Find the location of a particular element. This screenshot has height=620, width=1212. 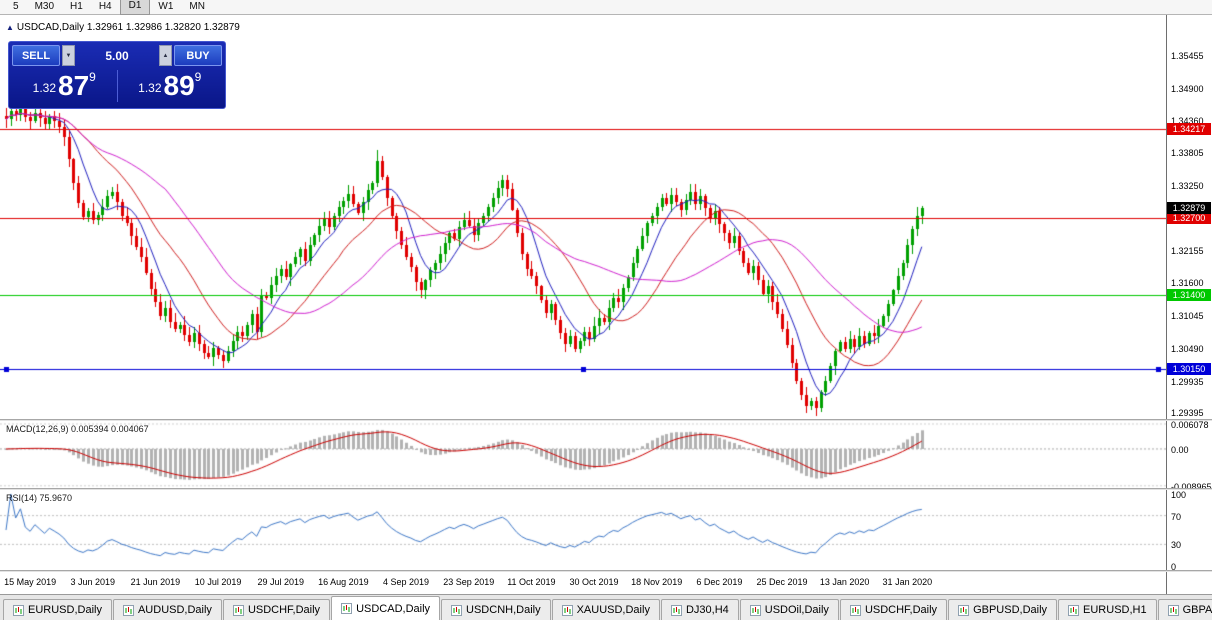

timeframe-button-d1: D1 is located at coordinates (135, 7).